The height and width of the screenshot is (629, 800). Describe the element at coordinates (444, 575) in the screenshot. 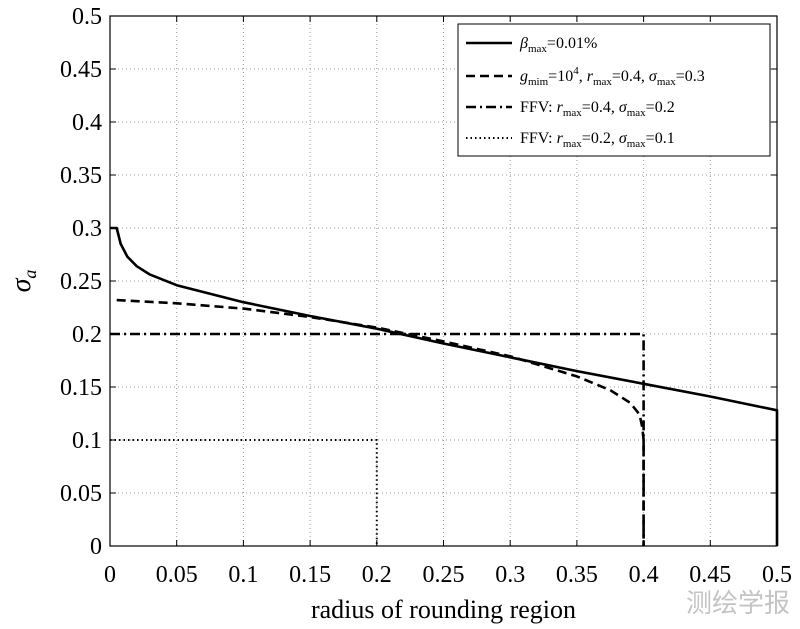

I see `x-tick-label: 0.25` at that location.